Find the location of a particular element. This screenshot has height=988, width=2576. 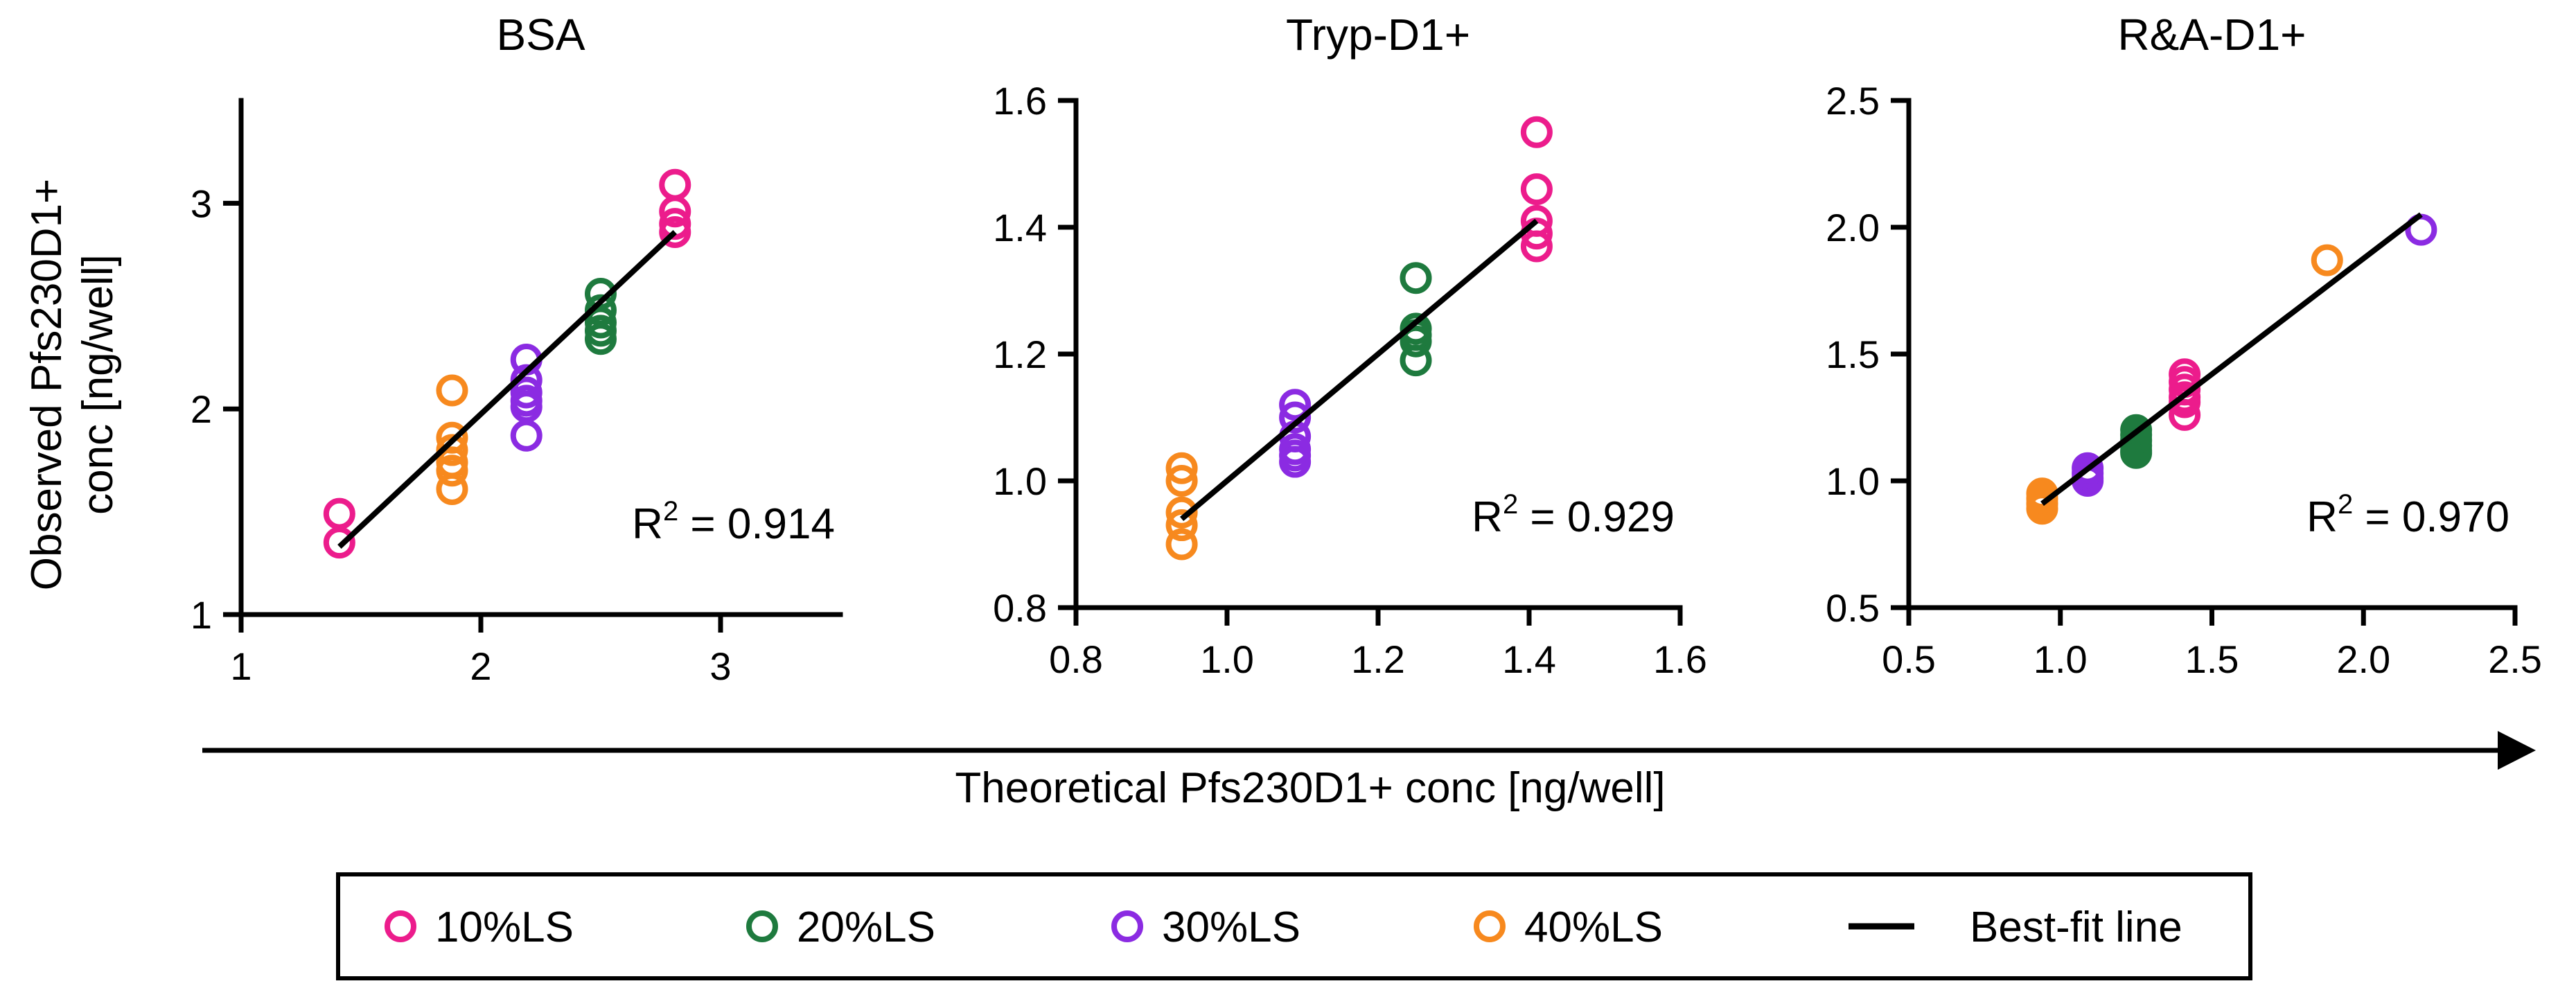

panel-title: R&A-D1+ is located at coordinates (2211, 35).